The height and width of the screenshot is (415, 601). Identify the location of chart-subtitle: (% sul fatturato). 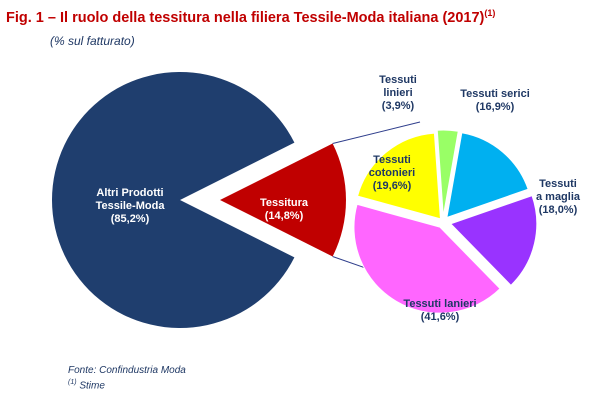
(92, 41).